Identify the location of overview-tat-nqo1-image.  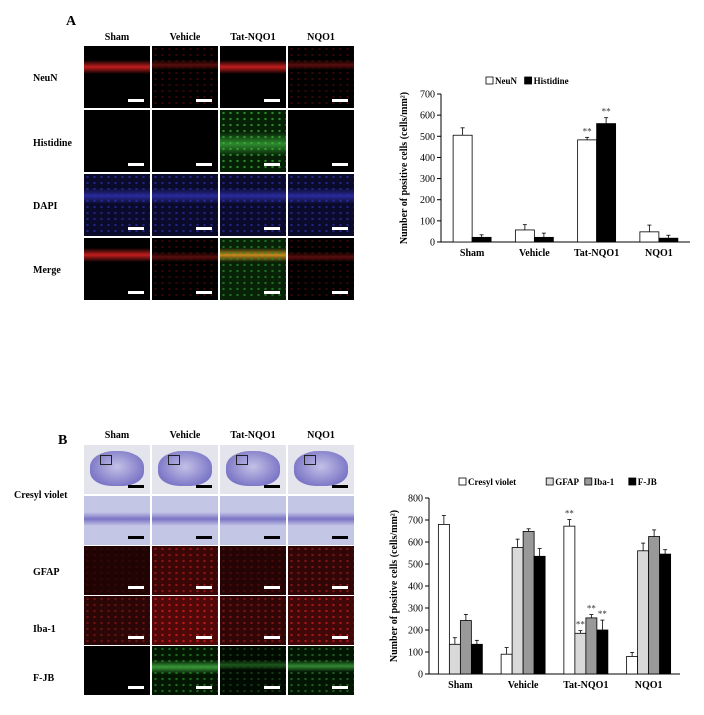
(253, 469).